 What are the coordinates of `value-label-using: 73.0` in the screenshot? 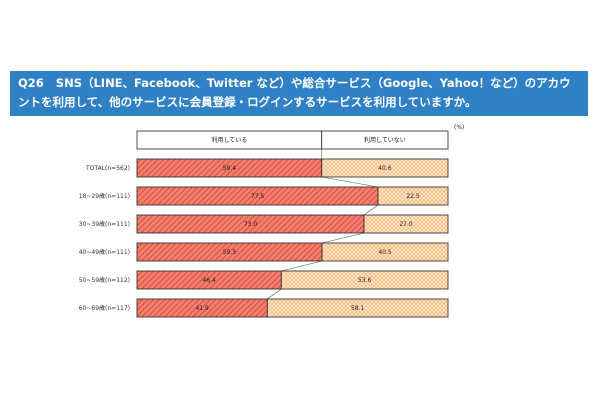 It's located at (251, 224).